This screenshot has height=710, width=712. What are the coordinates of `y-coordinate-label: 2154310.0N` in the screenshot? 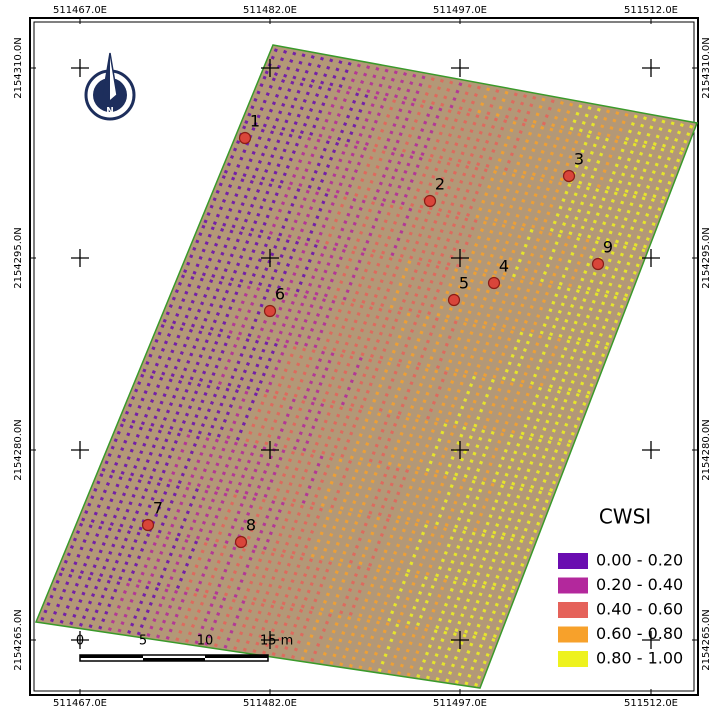 It's located at (18, 68).